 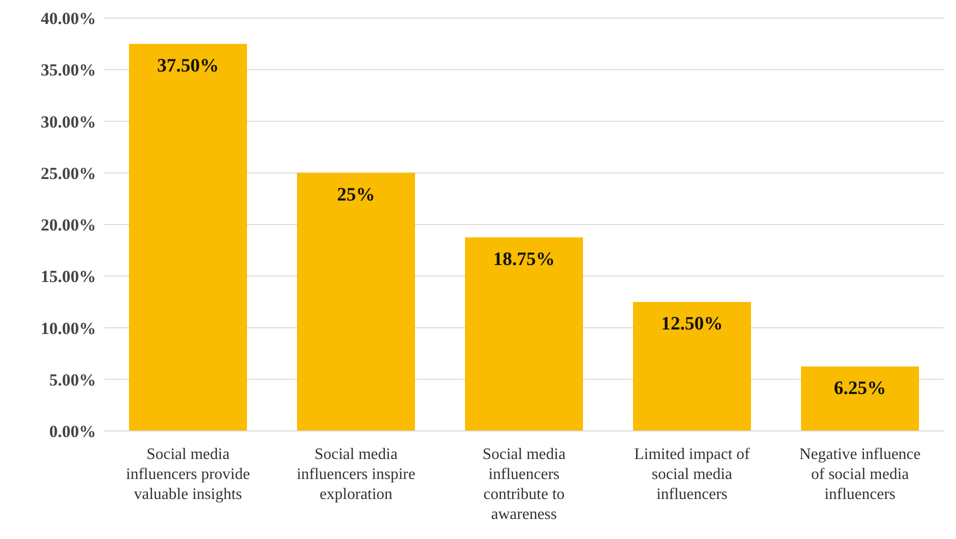 What do you see at coordinates (68, 328) in the screenshot?
I see `y-tick-label: 10.00%` at bounding box center [68, 328].